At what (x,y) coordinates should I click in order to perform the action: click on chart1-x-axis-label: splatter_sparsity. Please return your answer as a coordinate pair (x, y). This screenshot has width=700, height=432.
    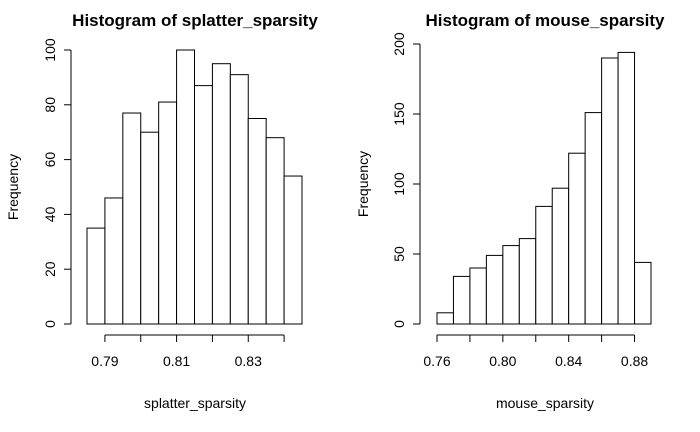
    Looking at the image, I should click on (195, 403).